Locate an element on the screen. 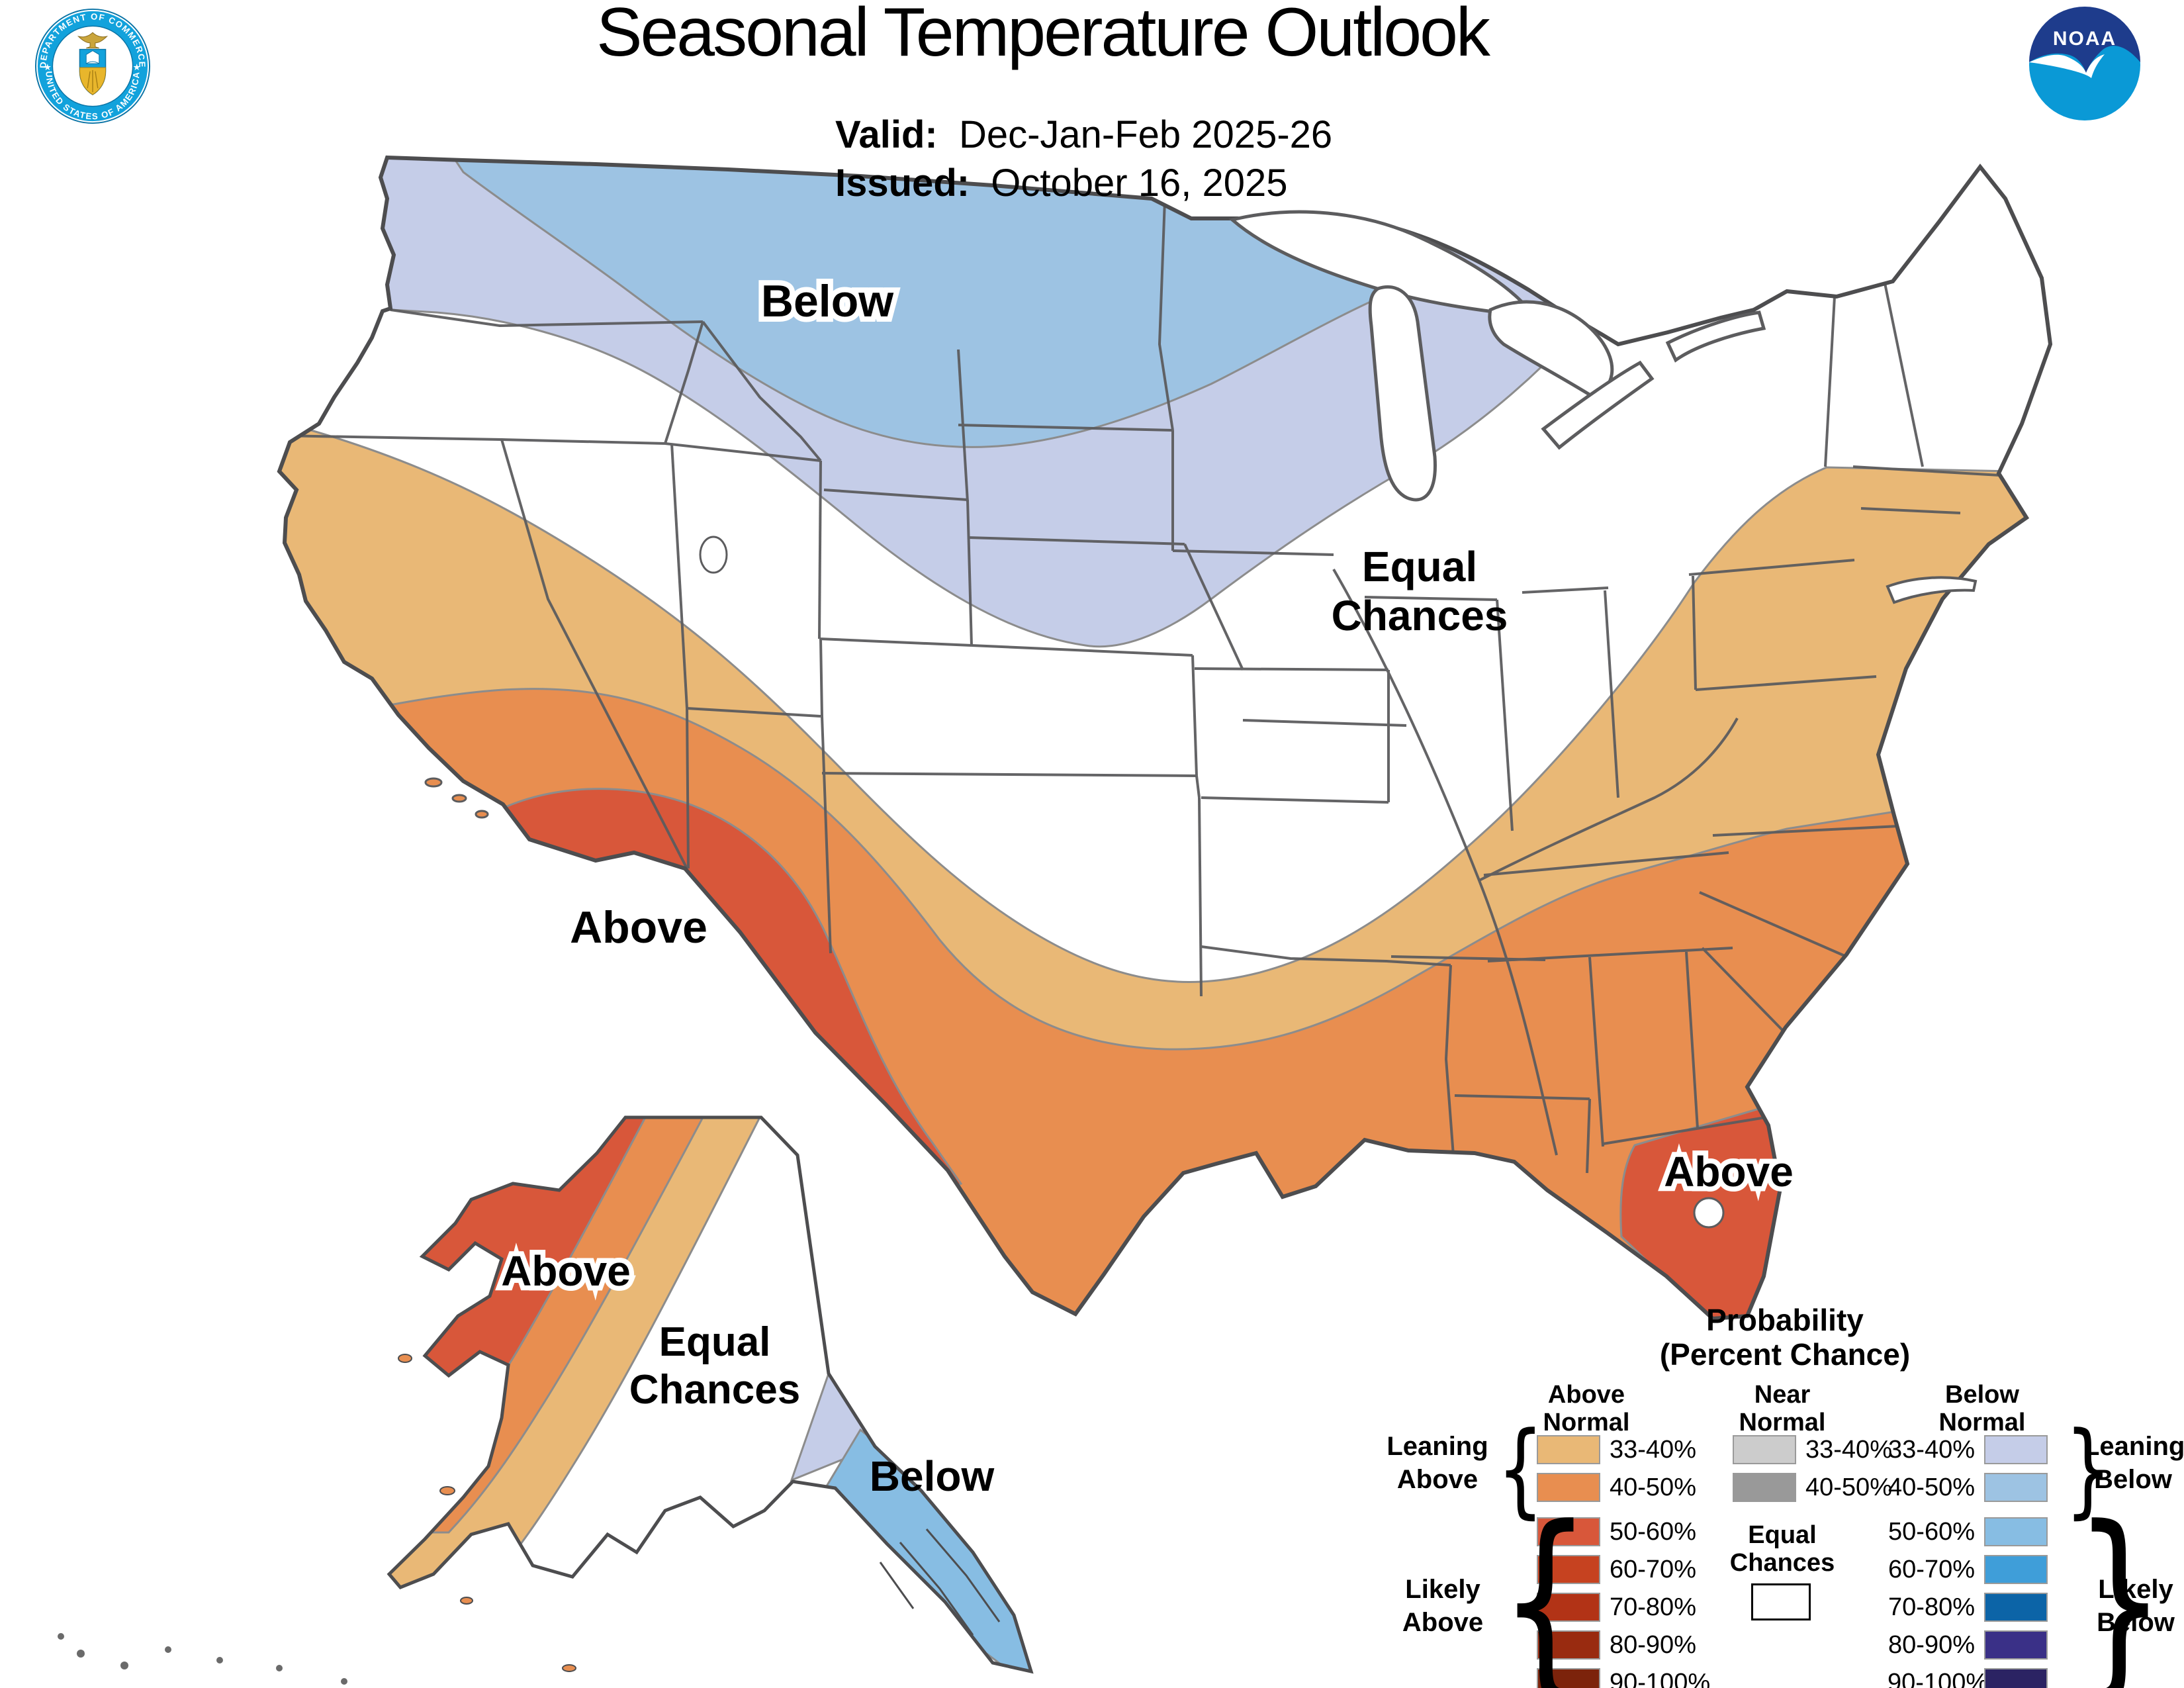  legend-above-range-80-90: 80-90% is located at coordinates (1653, 1645).